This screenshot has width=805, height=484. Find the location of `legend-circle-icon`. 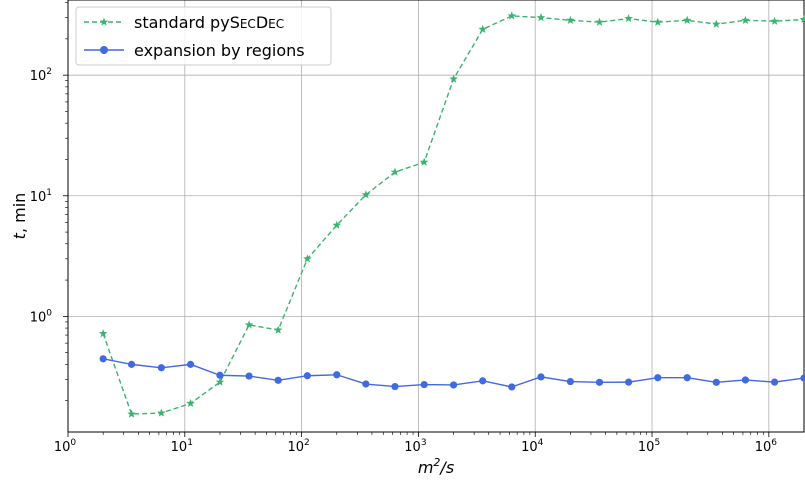

legend-circle-icon is located at coordinates (104, 50).